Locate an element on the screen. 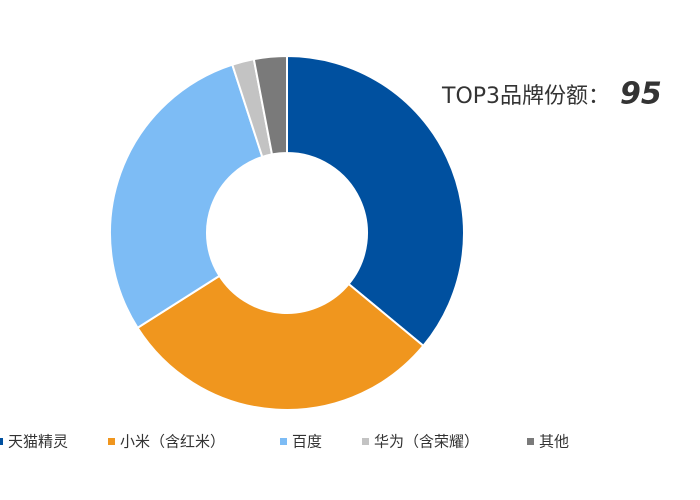  legend-label: 天猫精灵 is located at coordinates (38, 442).